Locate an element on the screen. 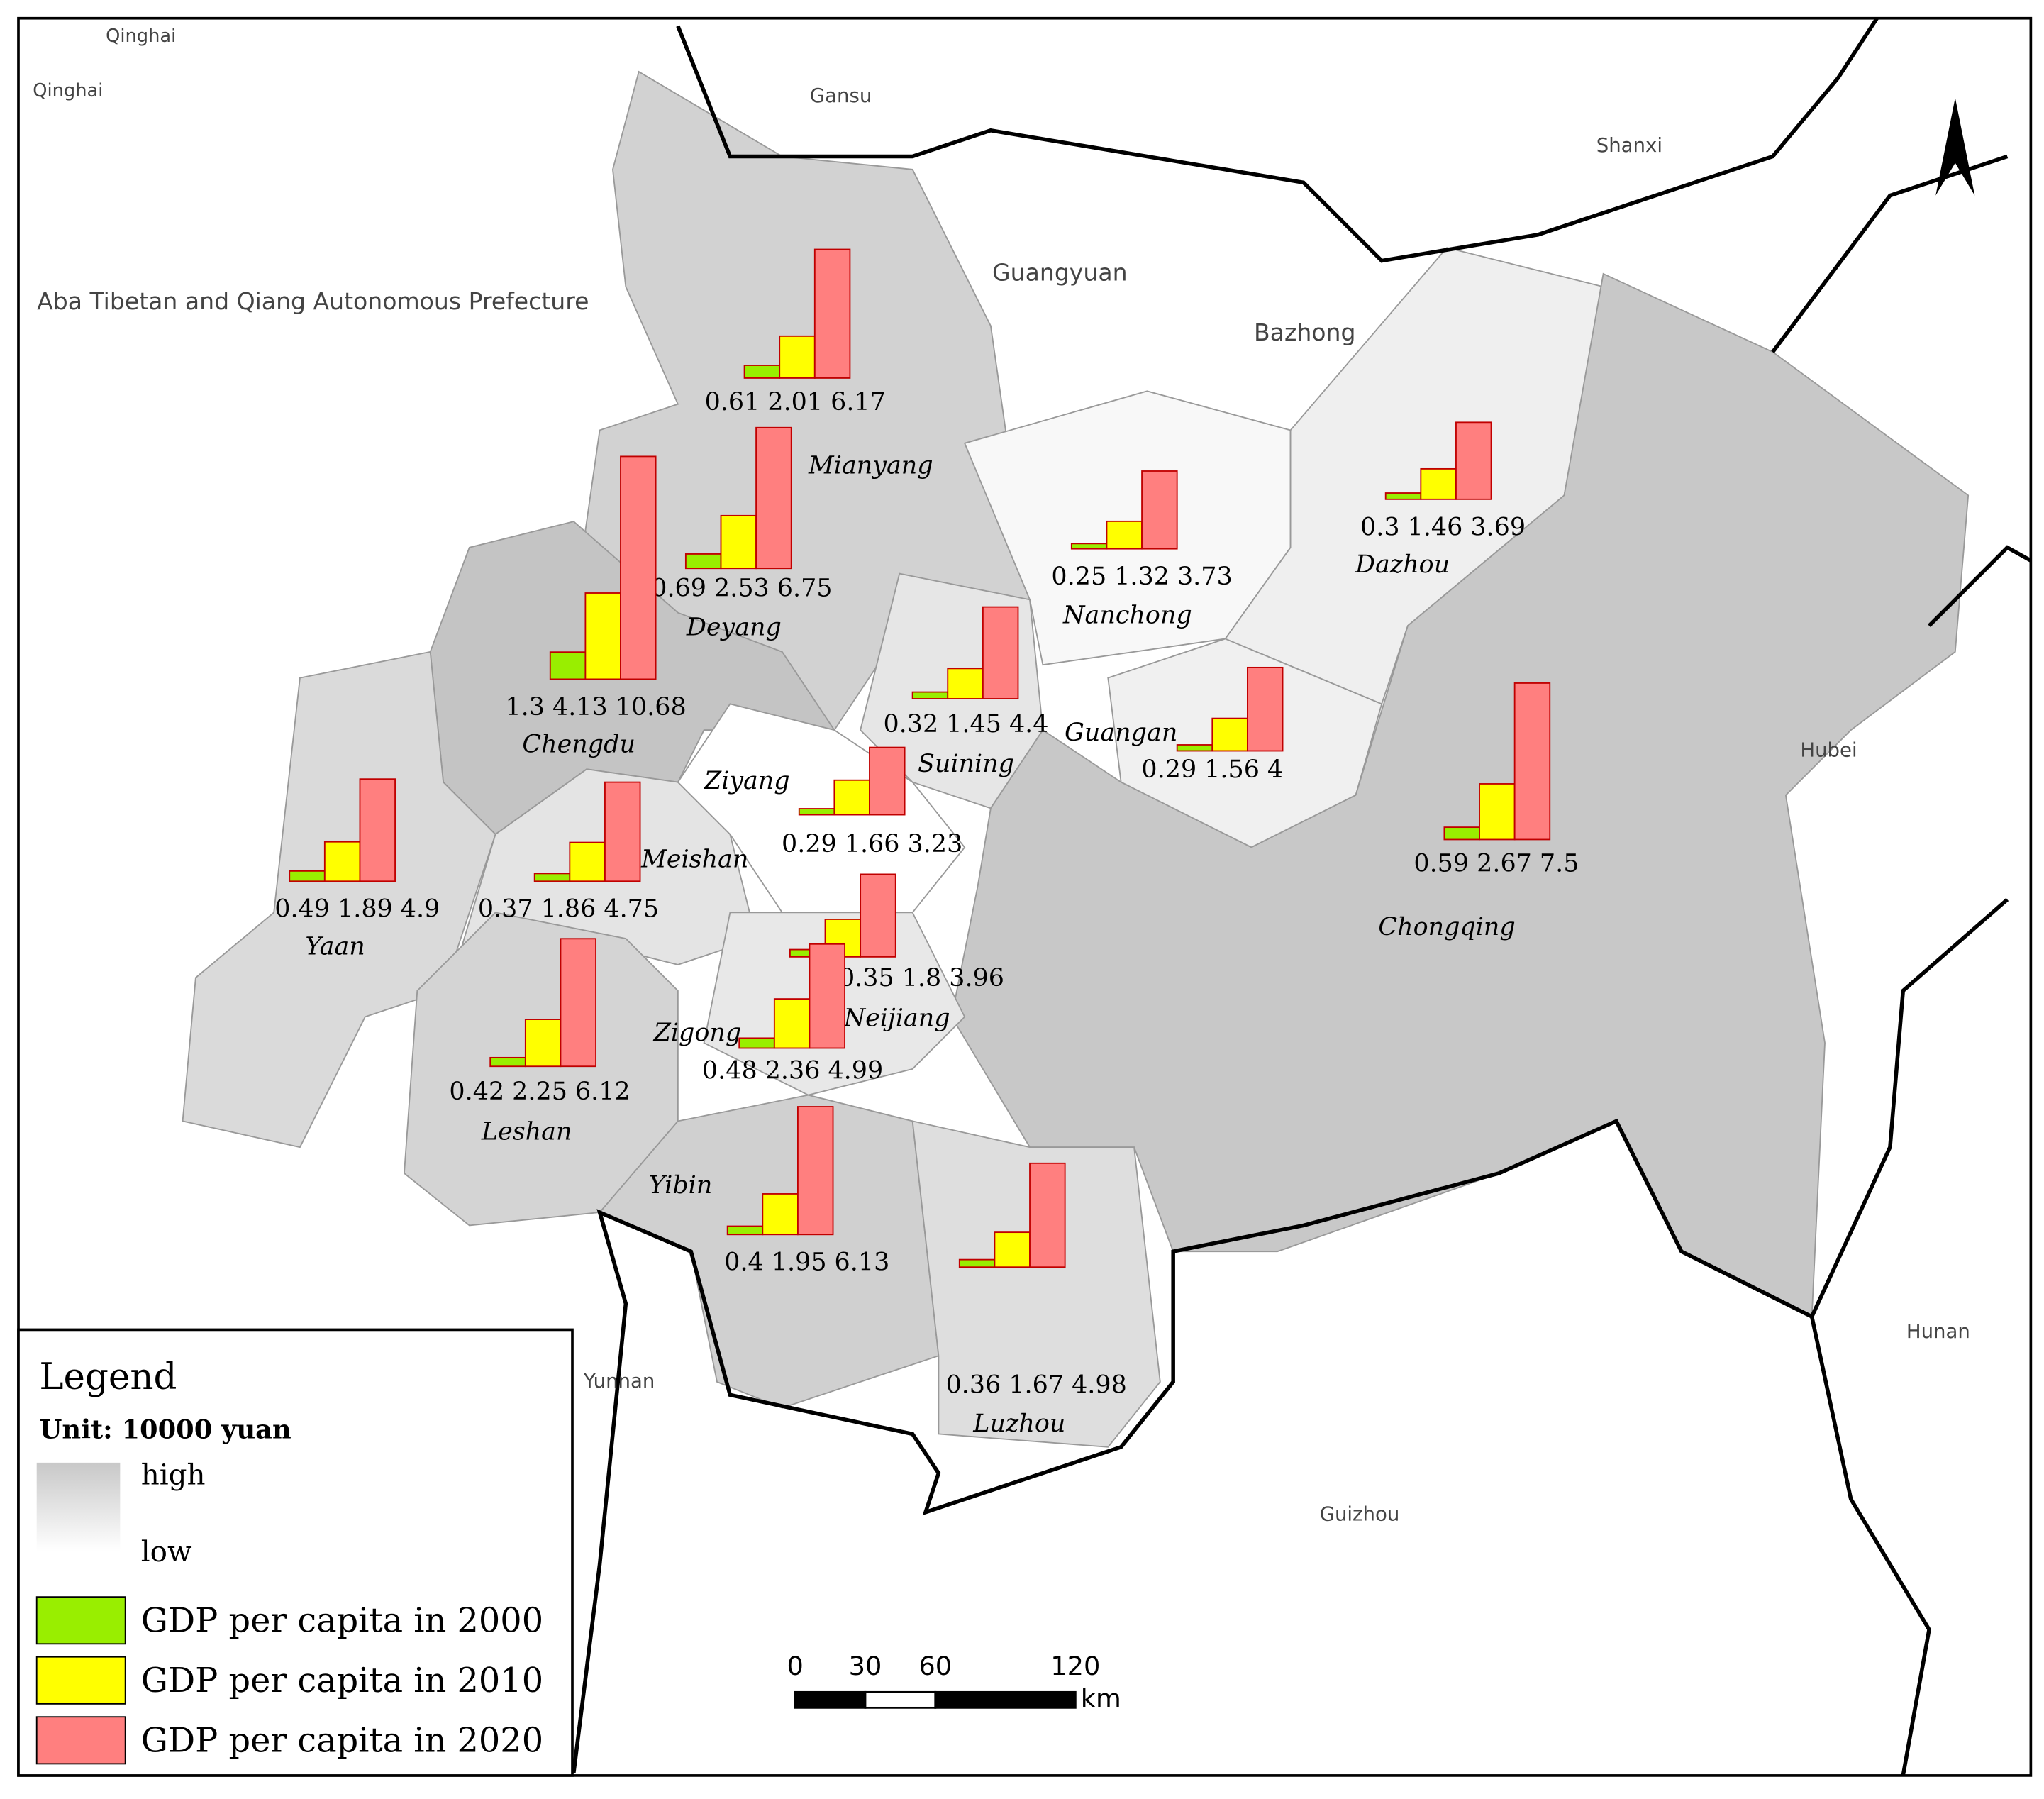  value-label: 0.32 is located at coordinates (910, 724).